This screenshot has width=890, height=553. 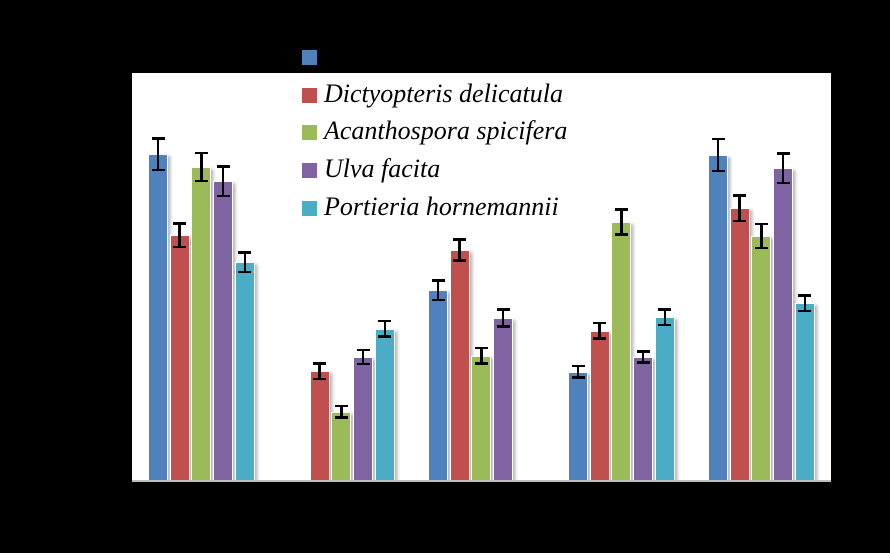 What do you see at coordinates (363, 419) in the screenshot?
I see `bar-series3-group2` at bounding box center [363, 419].